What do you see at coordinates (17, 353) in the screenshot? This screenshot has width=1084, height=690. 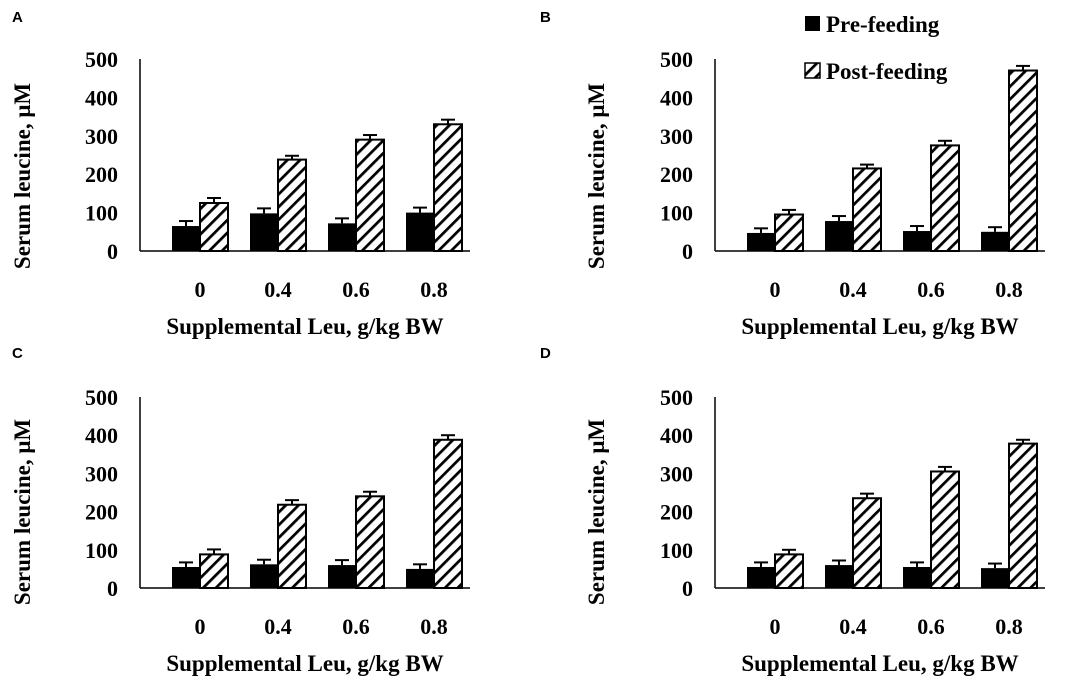 I see `panel-letter: C` at bounding box center [17, 353].